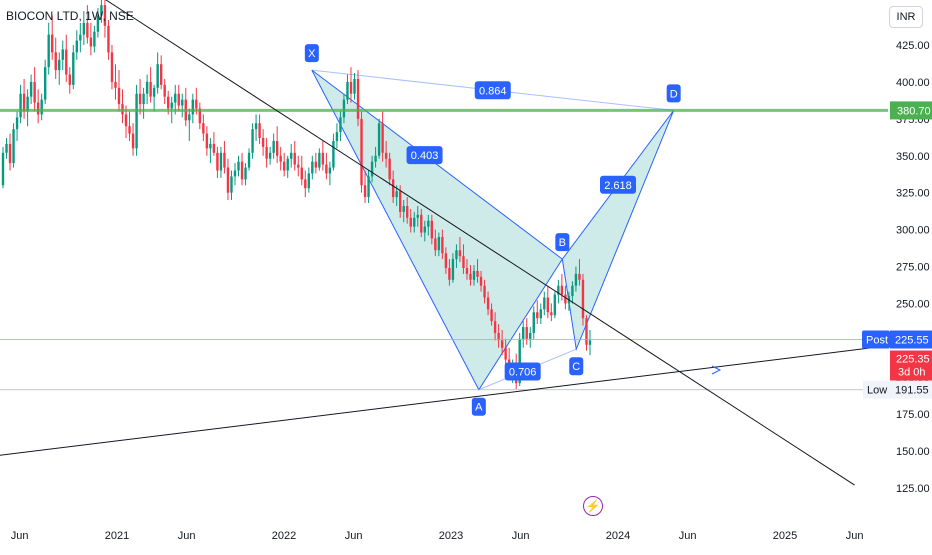 The width and height of the screenshot is (932, 555). I want to click on post-price-label: 225.55, so click(912, 341).